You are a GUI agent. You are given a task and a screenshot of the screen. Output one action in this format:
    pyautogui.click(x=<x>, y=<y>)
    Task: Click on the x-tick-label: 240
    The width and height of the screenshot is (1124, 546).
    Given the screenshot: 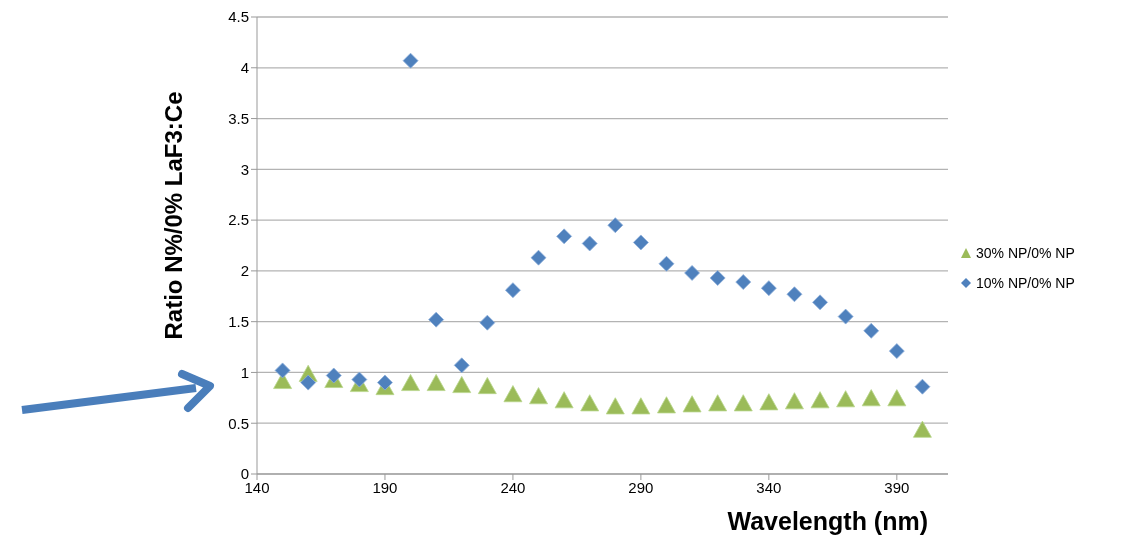 What is the action you would take?
    pyautogui.click(x=513, y=487)
    